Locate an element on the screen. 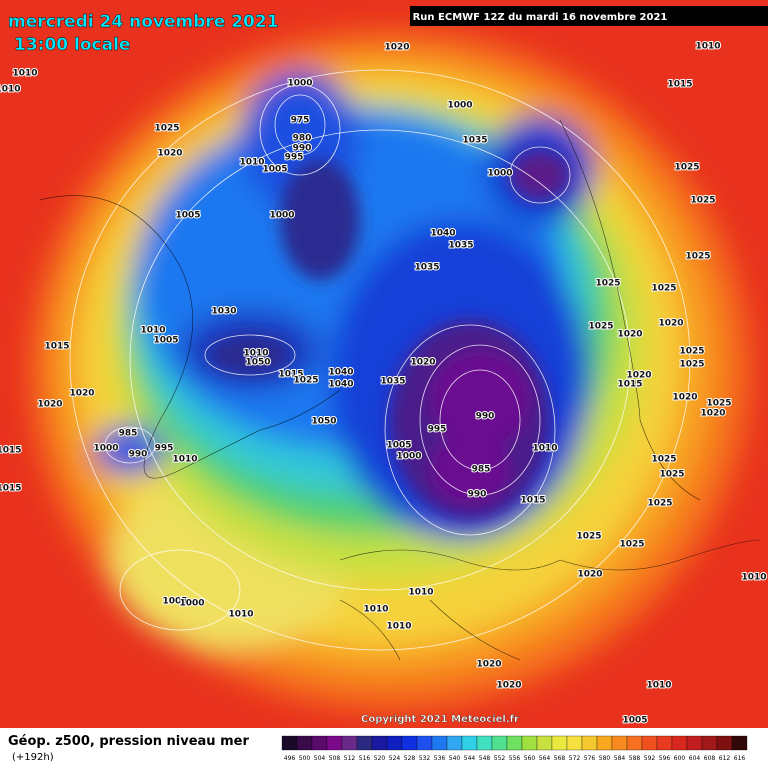 Image resolution: width=768 pixels, height=772 pixels. time: 13:00 locale is located at coordinates (72, 45).